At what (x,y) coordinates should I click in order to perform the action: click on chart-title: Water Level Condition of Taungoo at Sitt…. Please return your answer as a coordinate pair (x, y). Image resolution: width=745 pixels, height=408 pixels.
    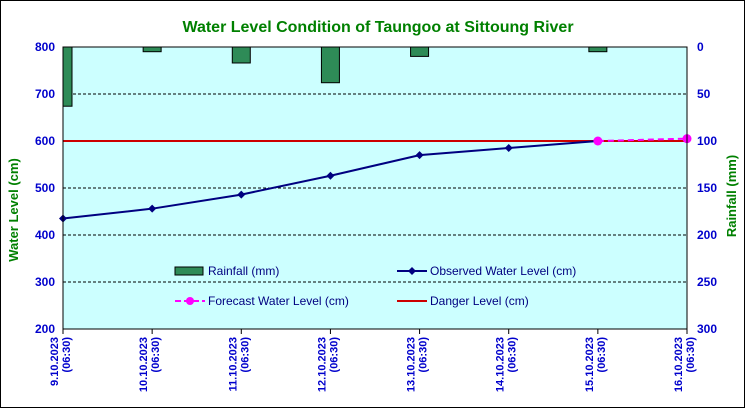
    Looking at the image, I should click on (377, 27).